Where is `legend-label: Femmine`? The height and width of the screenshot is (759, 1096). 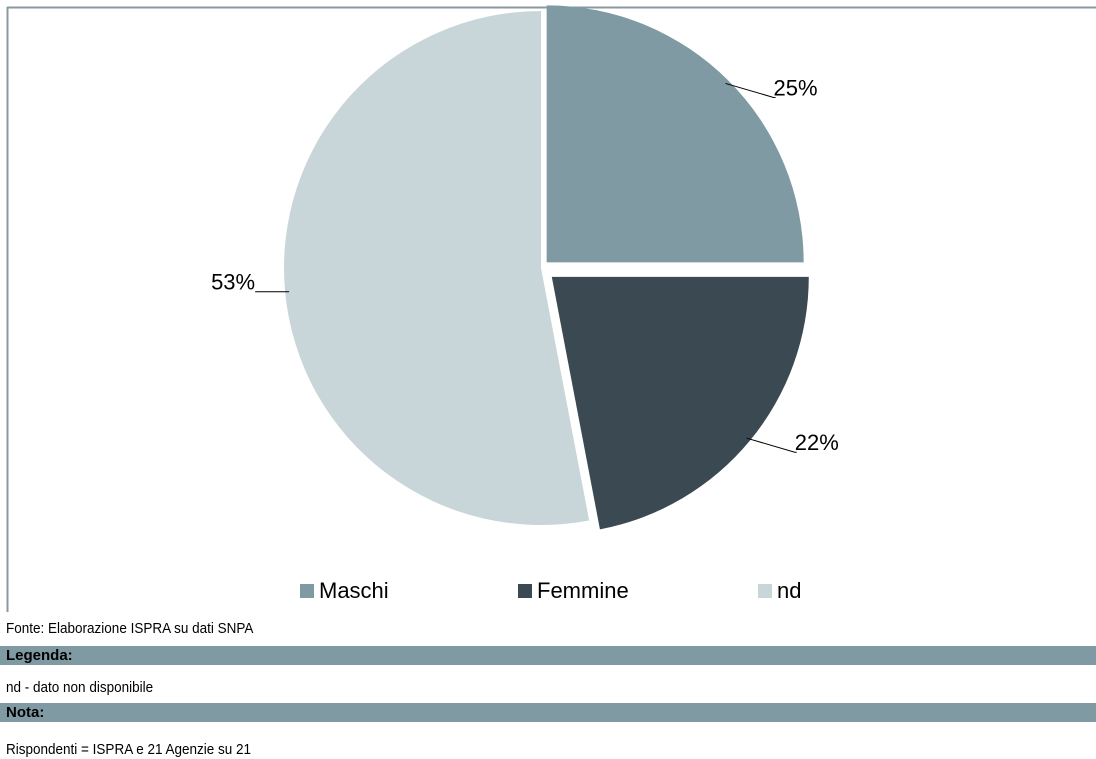
legend-label: Femmine is located at coordinates (583, 590).